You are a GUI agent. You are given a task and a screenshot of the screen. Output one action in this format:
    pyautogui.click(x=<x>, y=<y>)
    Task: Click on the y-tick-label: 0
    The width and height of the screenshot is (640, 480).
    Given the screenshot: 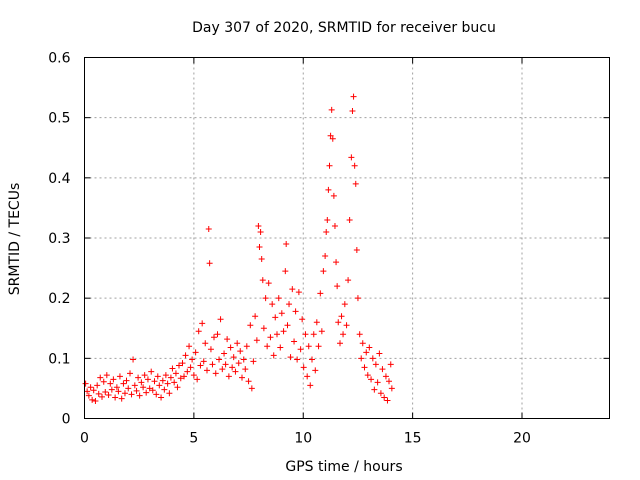 What is the action you would take?
    pyautogui.click(x=66, y=420)
    